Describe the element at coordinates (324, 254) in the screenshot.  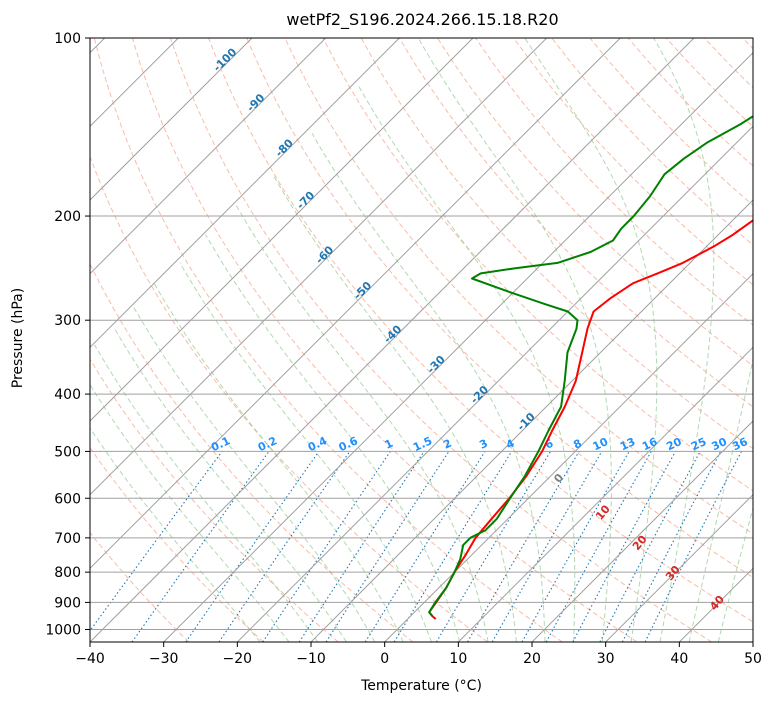
I see `dry-adiabat-label: -60` at that location.